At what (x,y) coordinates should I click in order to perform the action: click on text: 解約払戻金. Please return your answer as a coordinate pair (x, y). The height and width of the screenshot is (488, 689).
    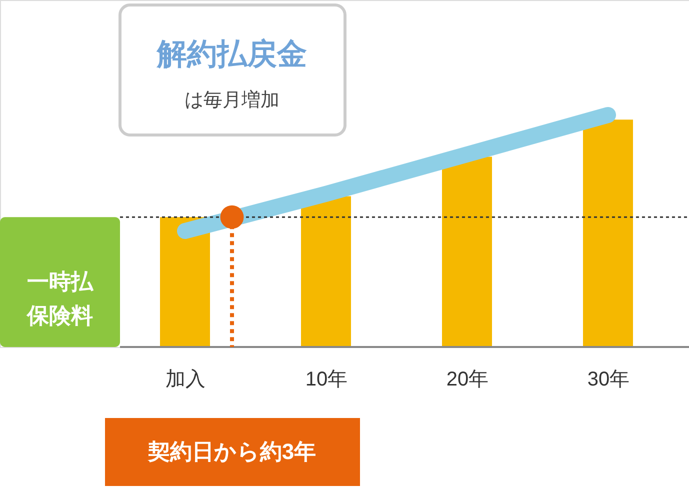
    Looking at the image, I should click on (231, 54).